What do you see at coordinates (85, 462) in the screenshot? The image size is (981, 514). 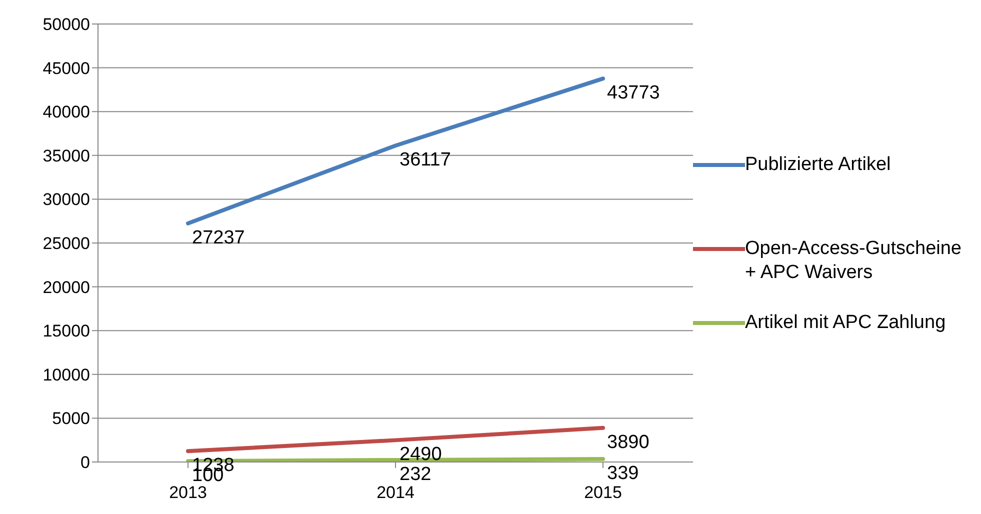 I see `y-tick-label: 0` at bounding box center [85, 462].